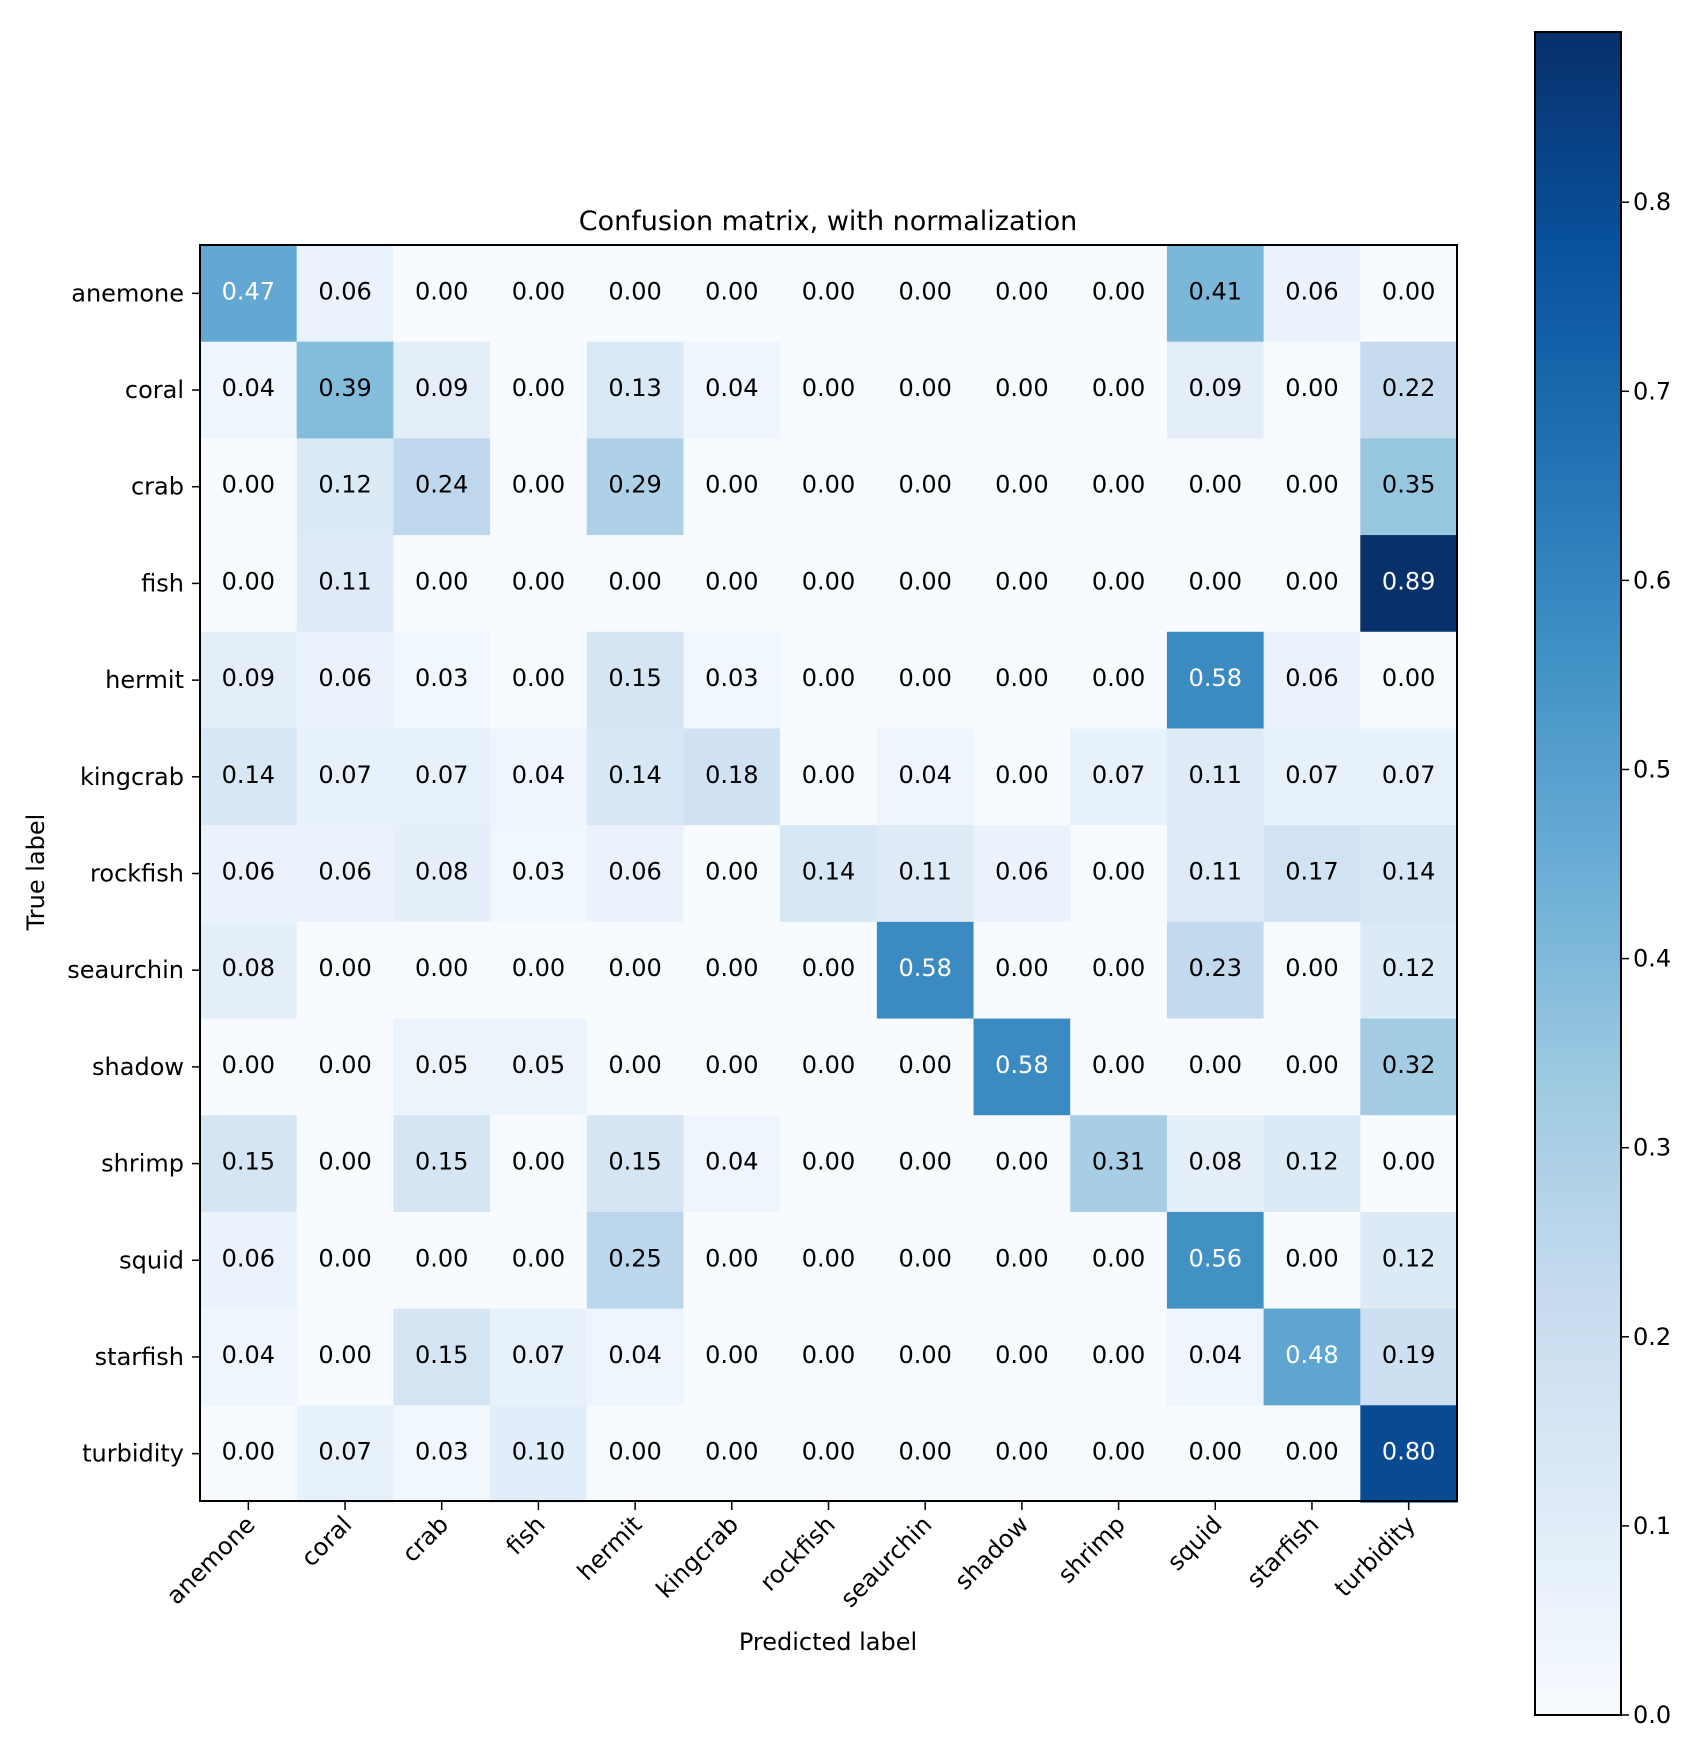 This screenshot has height=1761, width=1692. I want to click on heatmap-cell-coral-turbidity, so click(1409, 390).